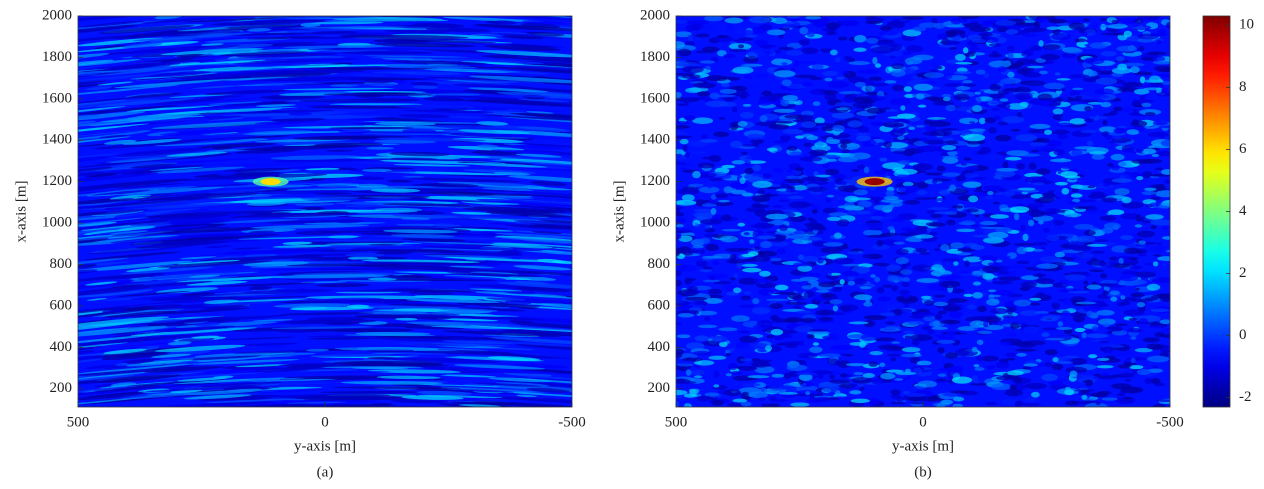 This screenshot has height=489, width=1264. I want to click on y-tick-label: 1000, so click(655, 223).